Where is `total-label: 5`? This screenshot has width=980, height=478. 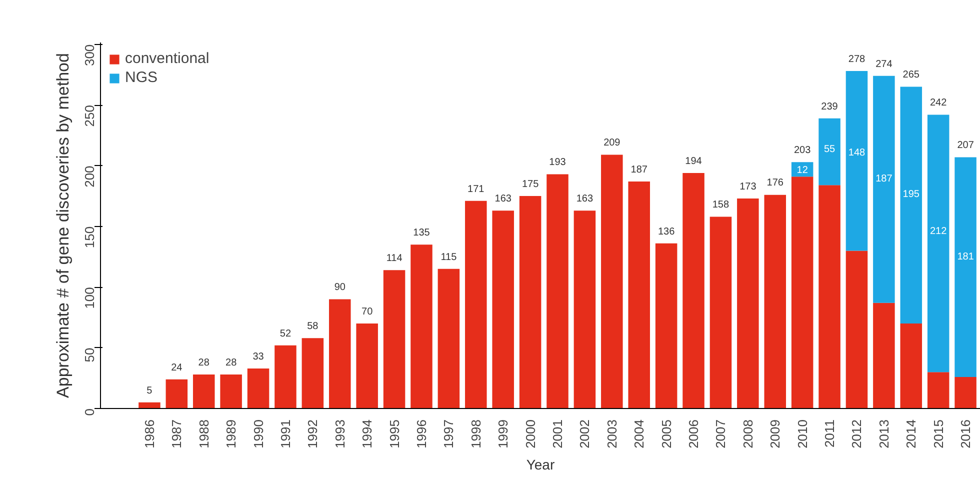 total-label: 5 is located at coordinates (149, 390).